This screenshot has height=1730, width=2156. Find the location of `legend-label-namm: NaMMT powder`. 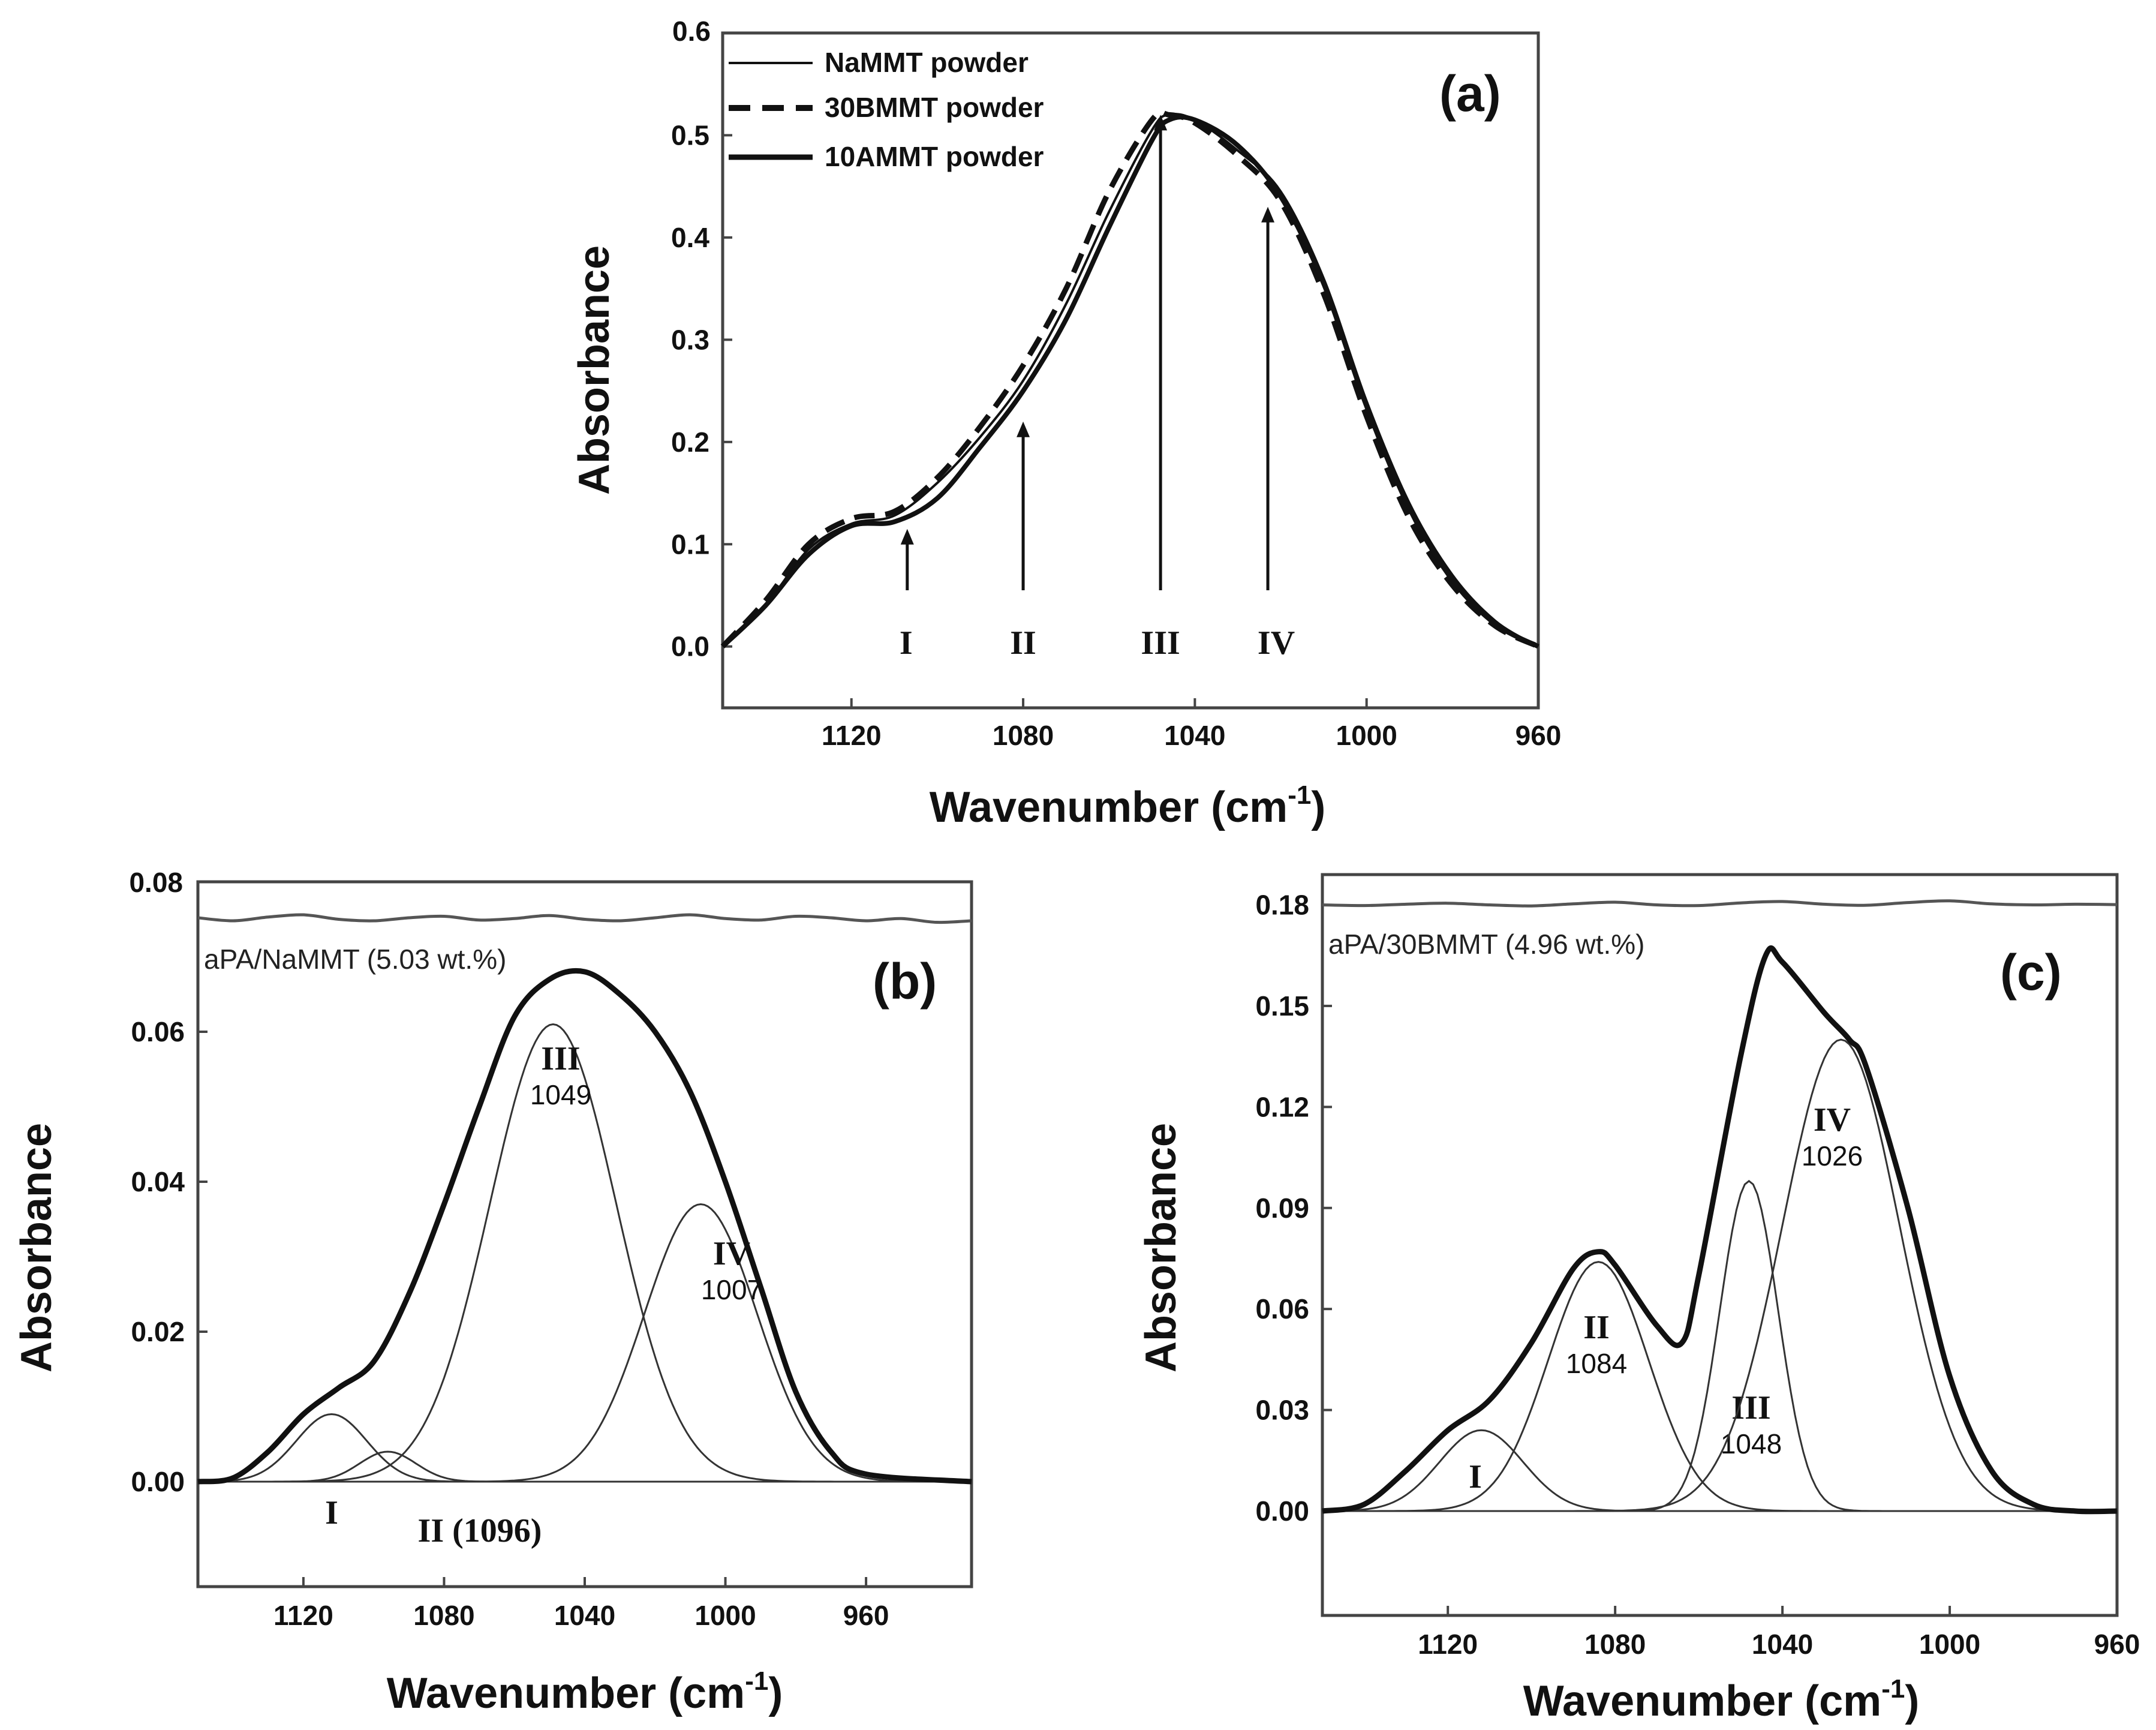

legend-label-namm: NaMMT powder is located at coordinates (927, 62).